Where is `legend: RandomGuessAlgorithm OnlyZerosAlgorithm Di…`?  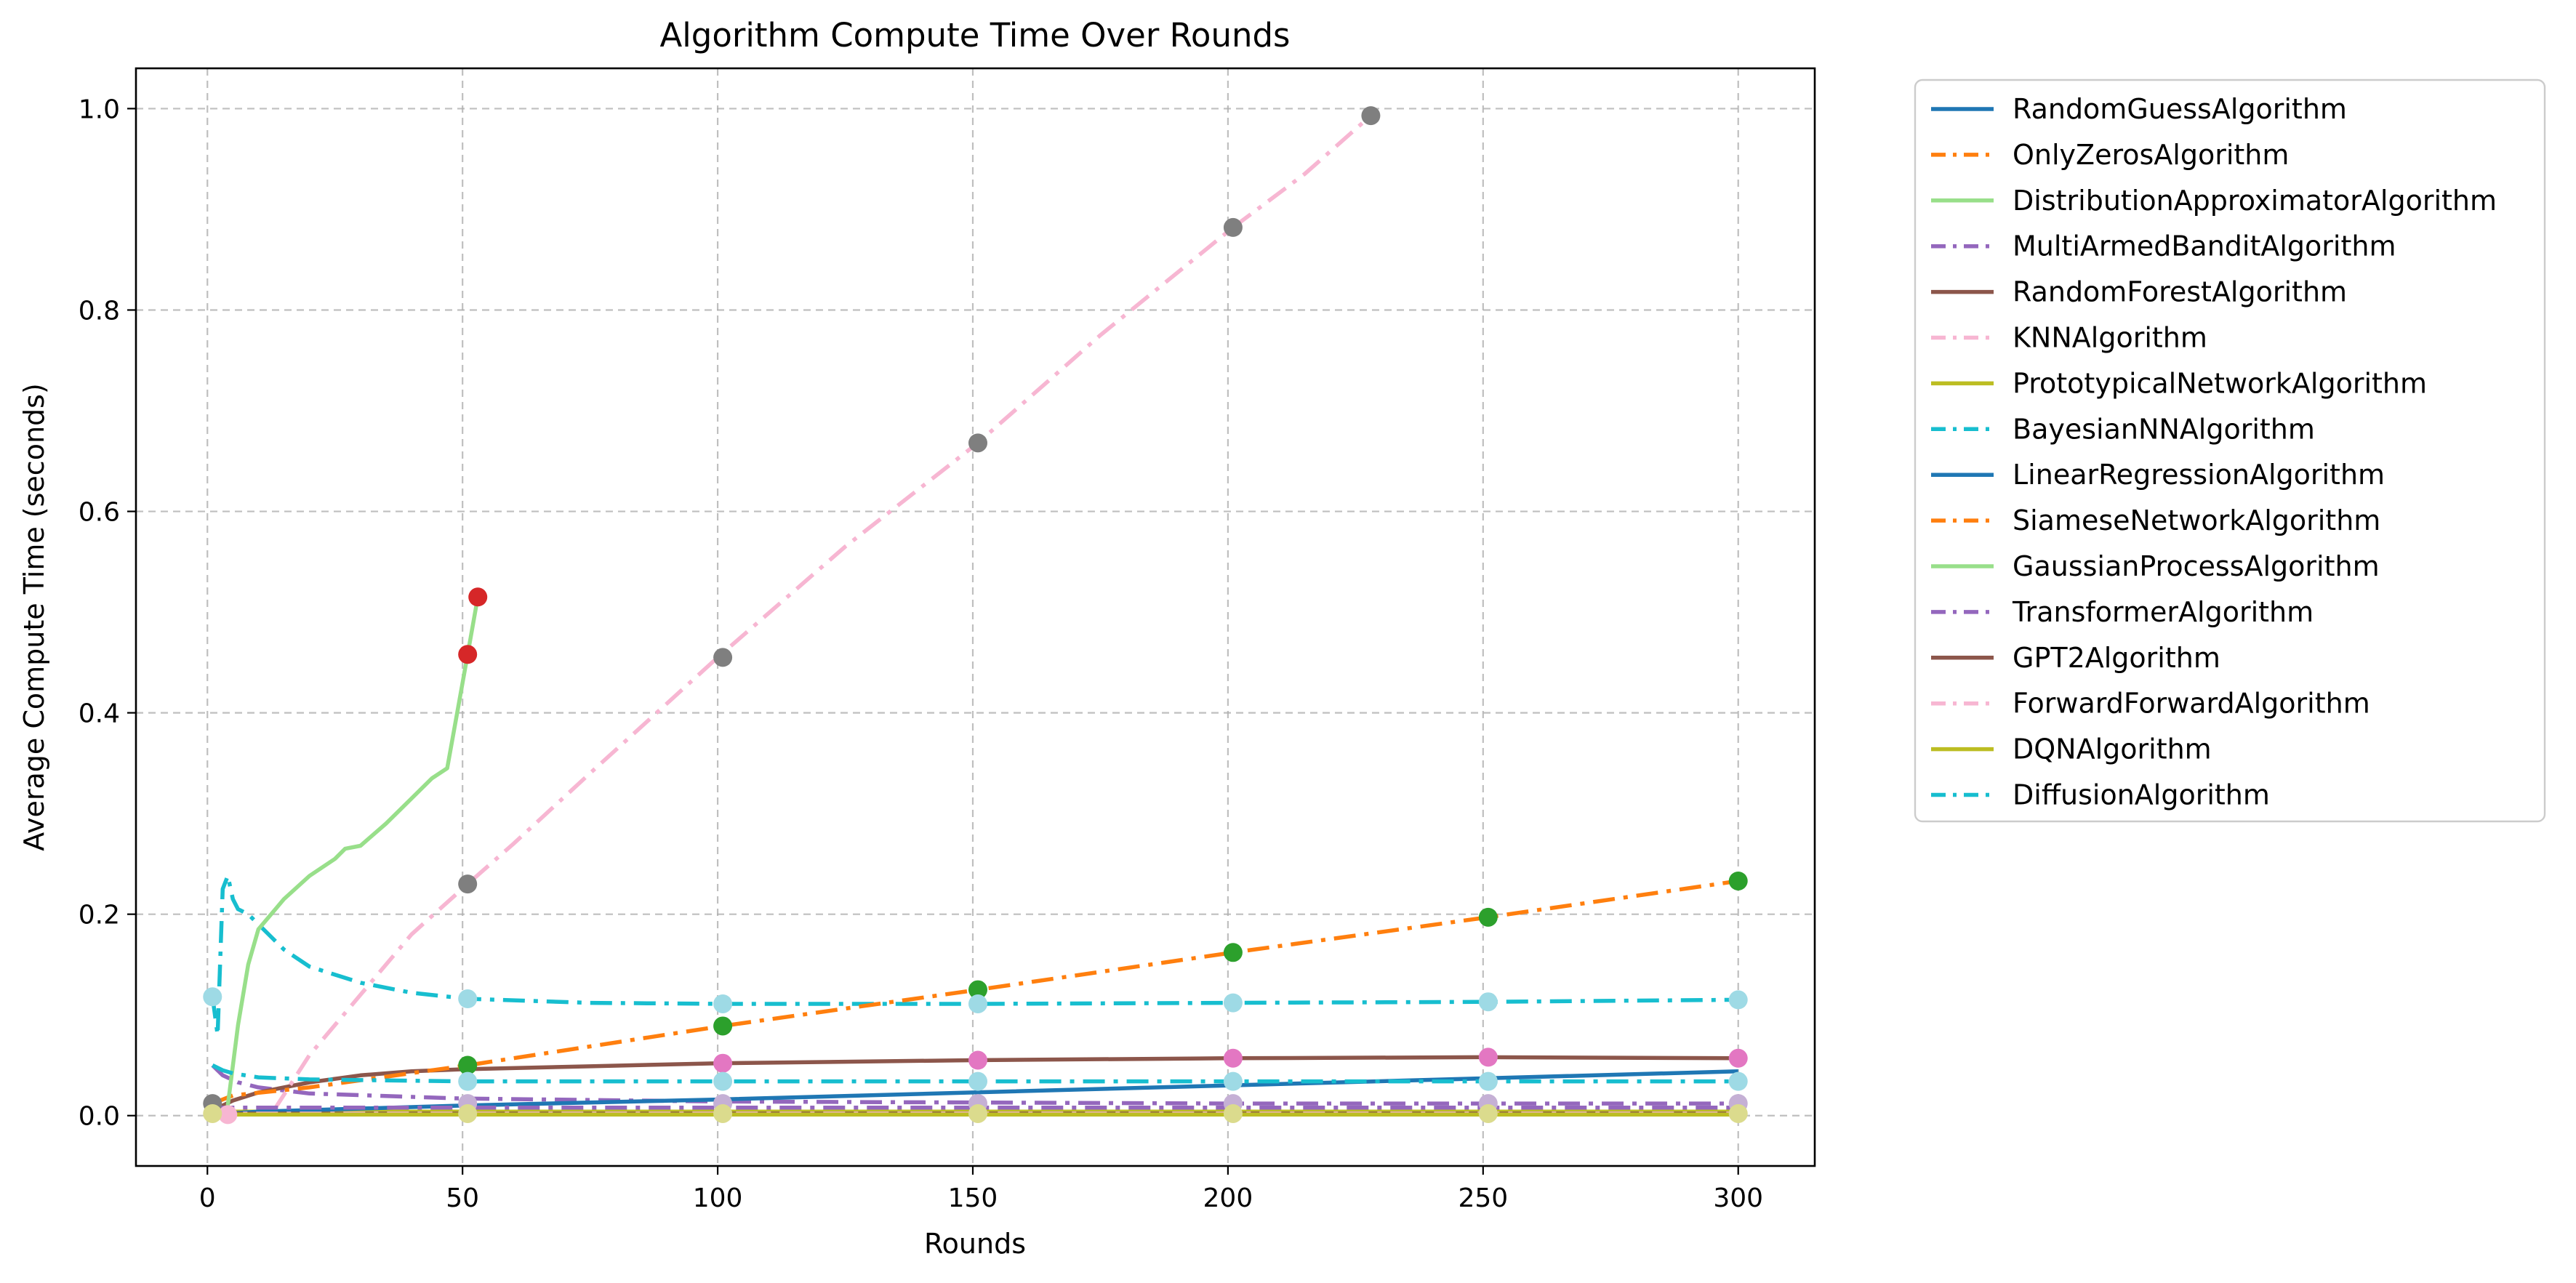 legend: RandomGuessAlgorithm OnlyZerosAlgorithm Di… is located at coordinates (2230, 451).